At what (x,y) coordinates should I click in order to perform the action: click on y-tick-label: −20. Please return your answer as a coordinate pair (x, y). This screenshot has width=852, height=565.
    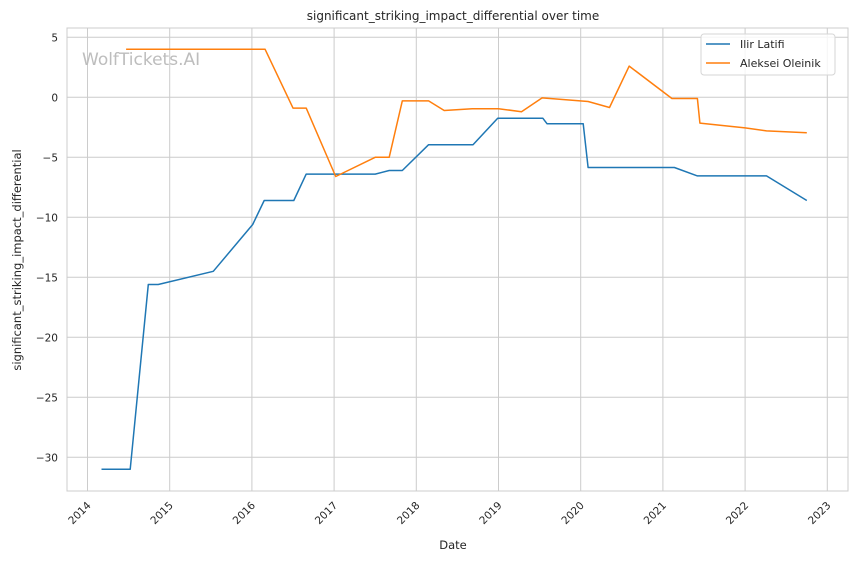
    Looking at the image, I should click on (47, 338).